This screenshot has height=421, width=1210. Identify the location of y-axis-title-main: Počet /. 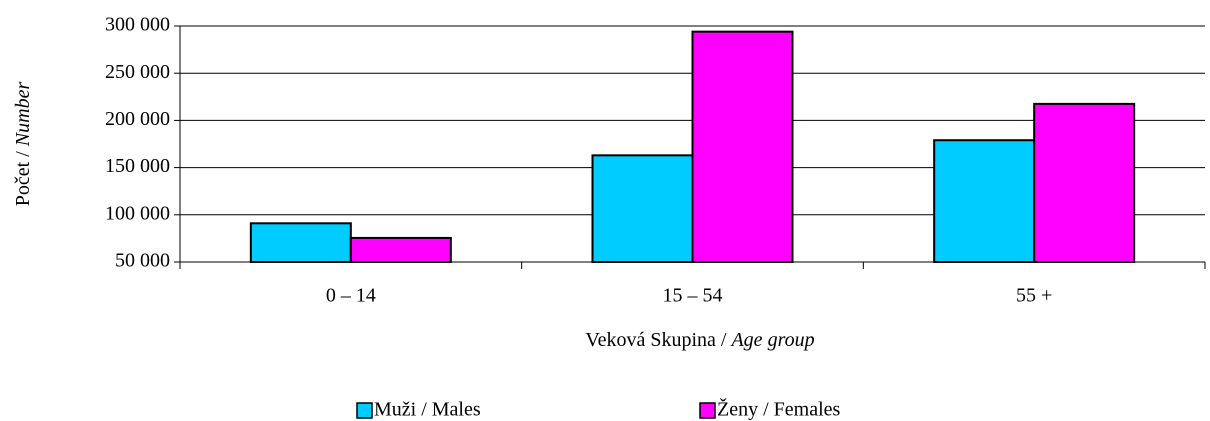
(23, 176).